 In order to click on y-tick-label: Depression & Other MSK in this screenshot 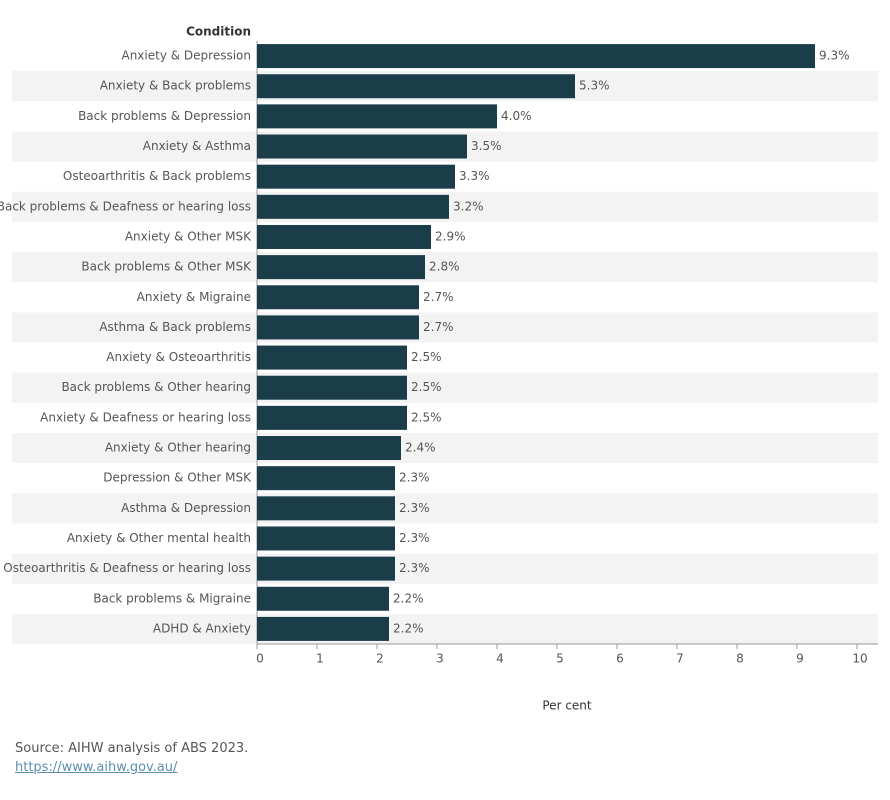, I will do `click(177, 478)`.